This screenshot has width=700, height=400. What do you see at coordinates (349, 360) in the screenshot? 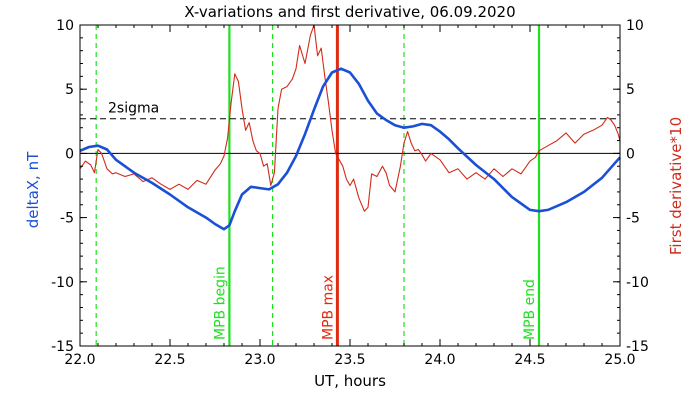
I see `x-tick-label: 23.5` at bounding box center [349, 360].